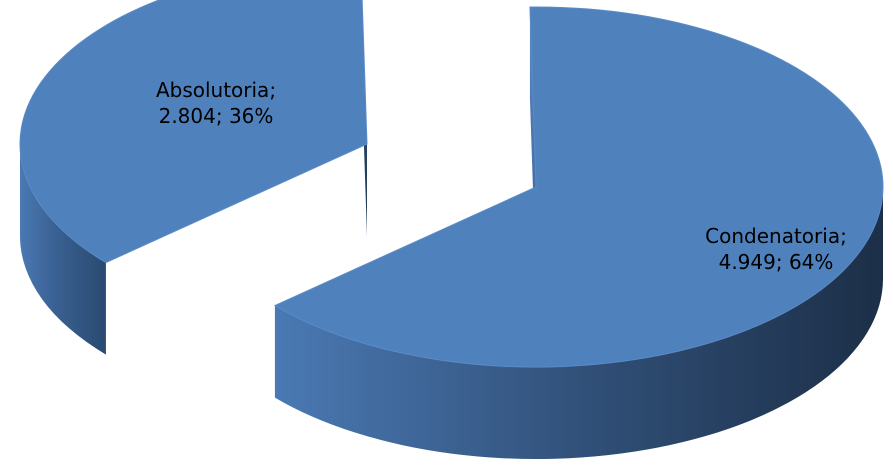  What do you see at coordinates (776, 249) in the screenshot?
I see `data-label-condenatoria: Condenatoria; 4.949; 64%` at bounding box center [776, 249].